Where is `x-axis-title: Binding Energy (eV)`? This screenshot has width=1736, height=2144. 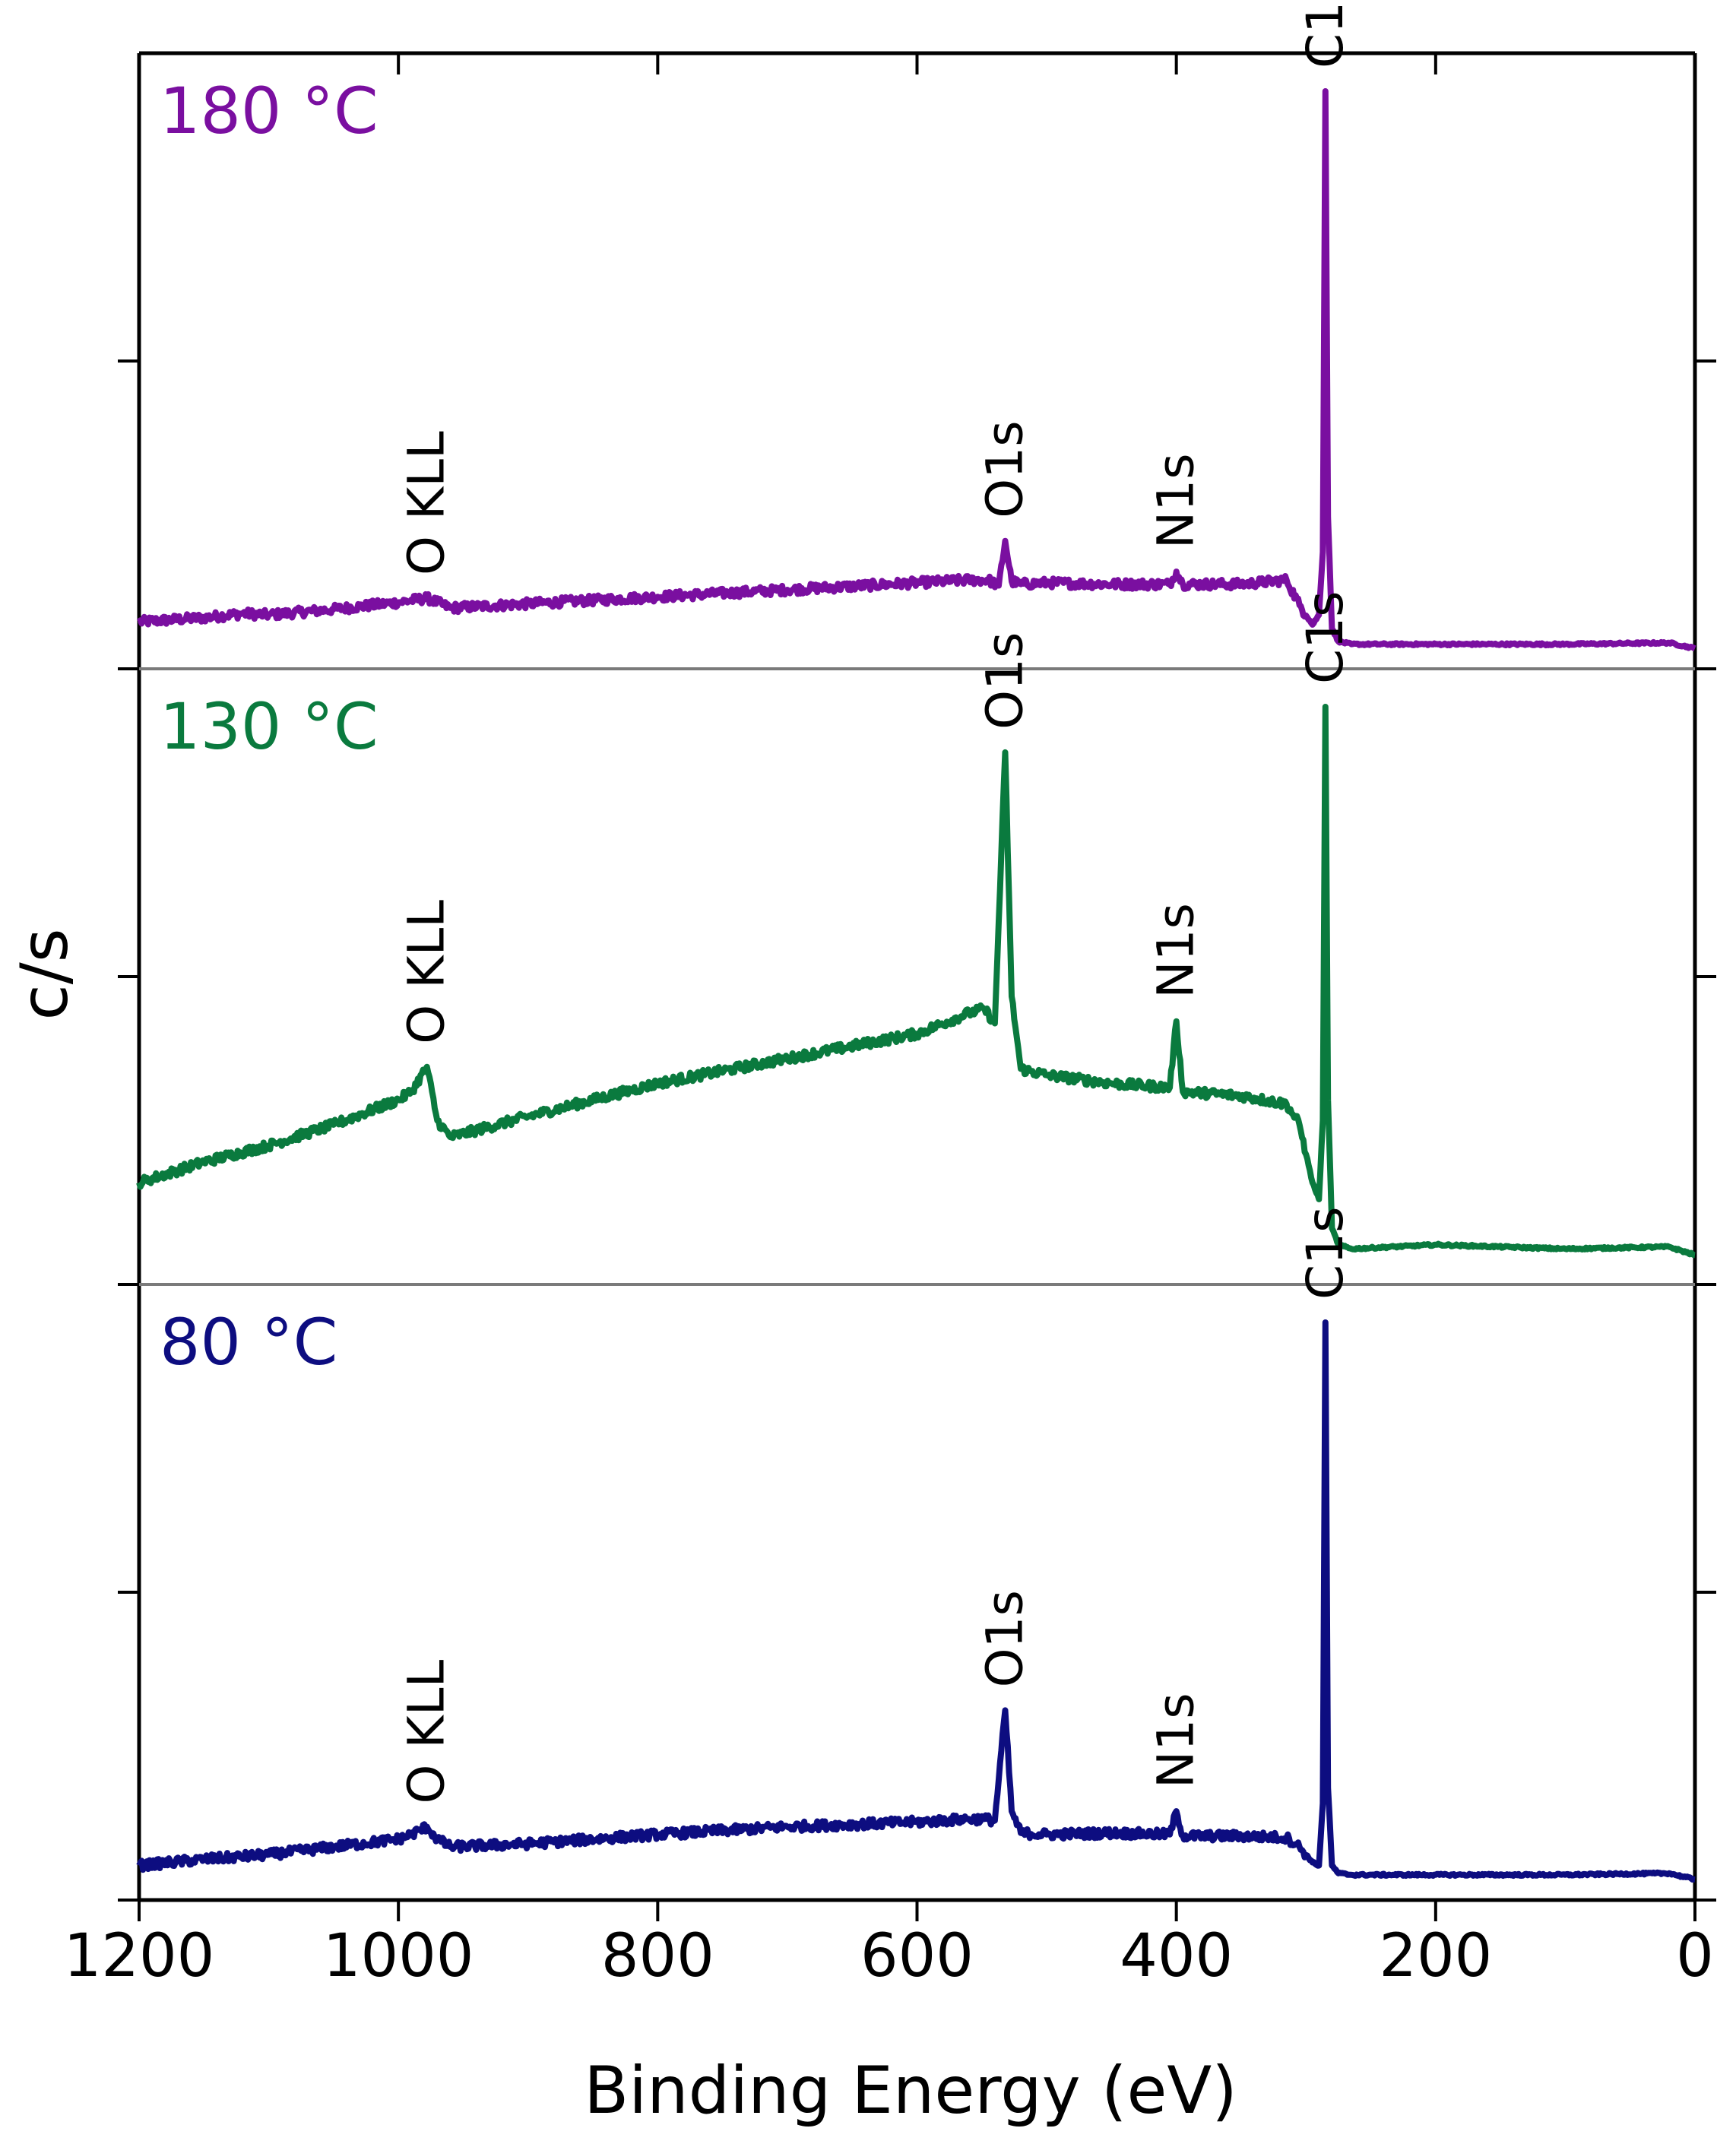
x-axis-title: Binding Energy (eV) is located at coordinates (910, 2091).